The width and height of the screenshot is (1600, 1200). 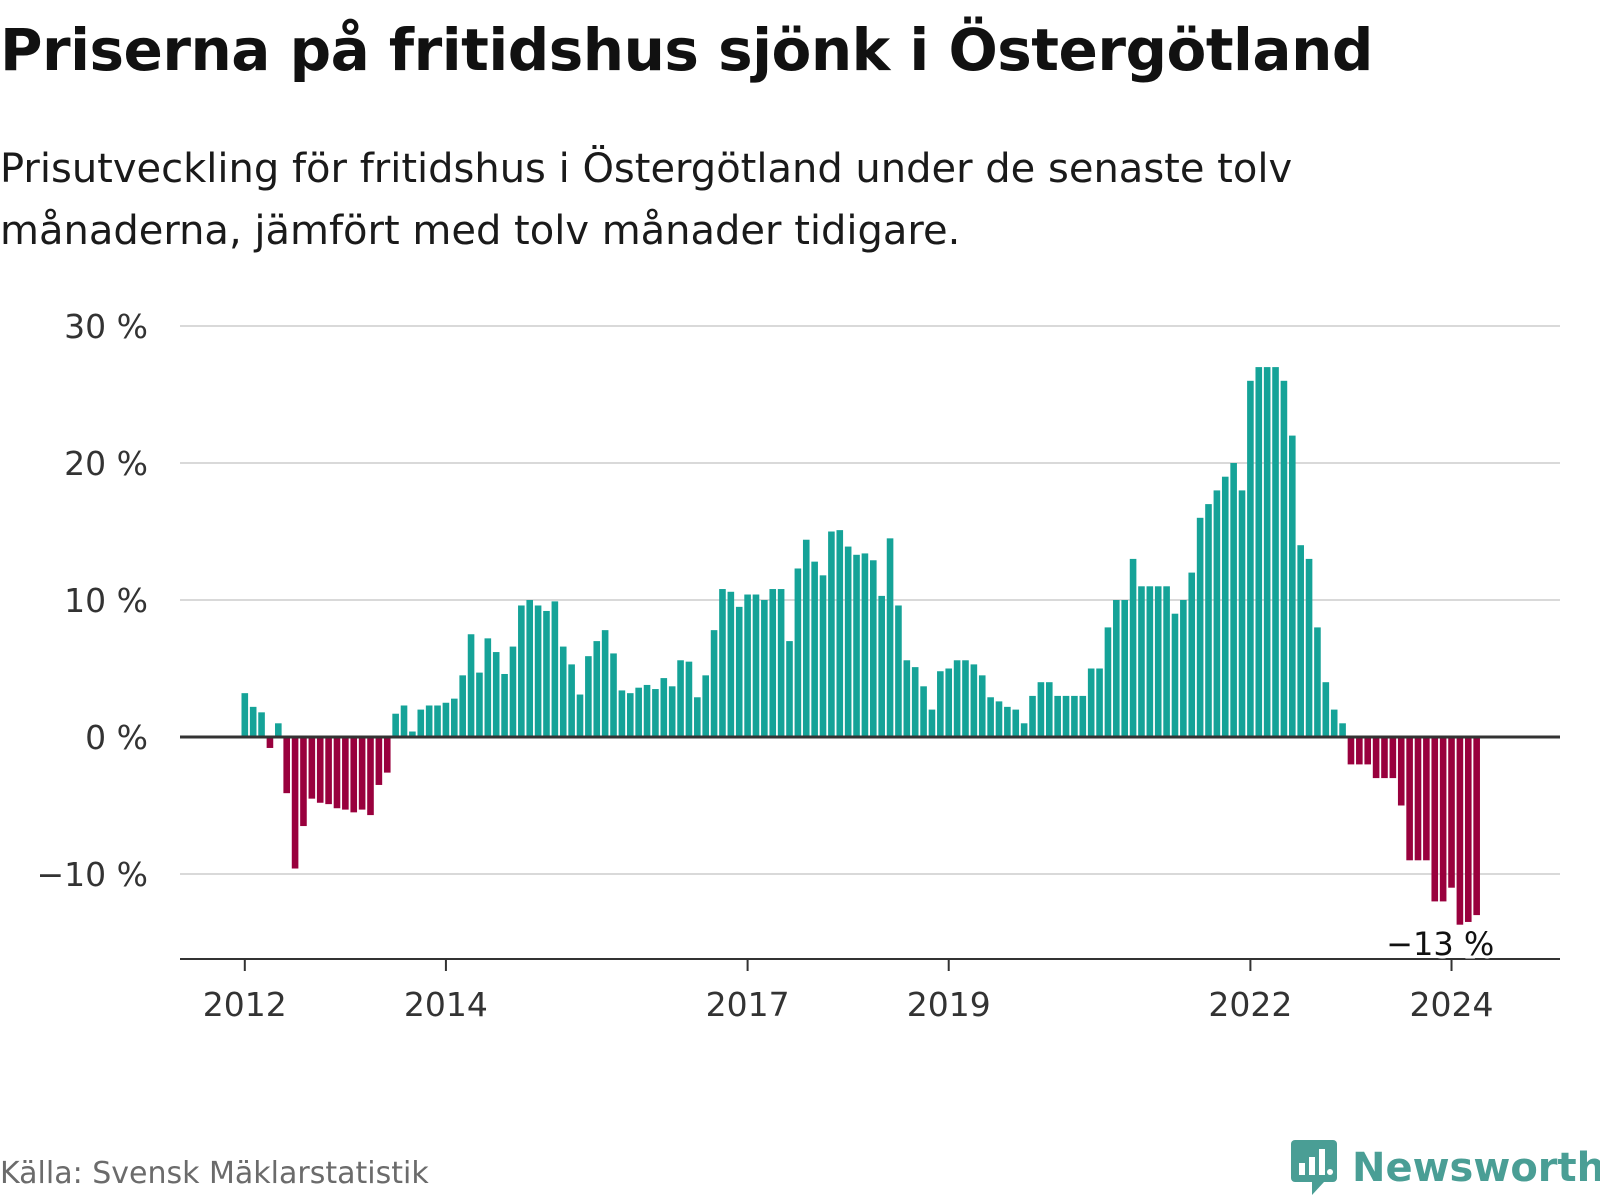 I want to click on brand-name: Newsworthy, so click(x=1476, y=1168).